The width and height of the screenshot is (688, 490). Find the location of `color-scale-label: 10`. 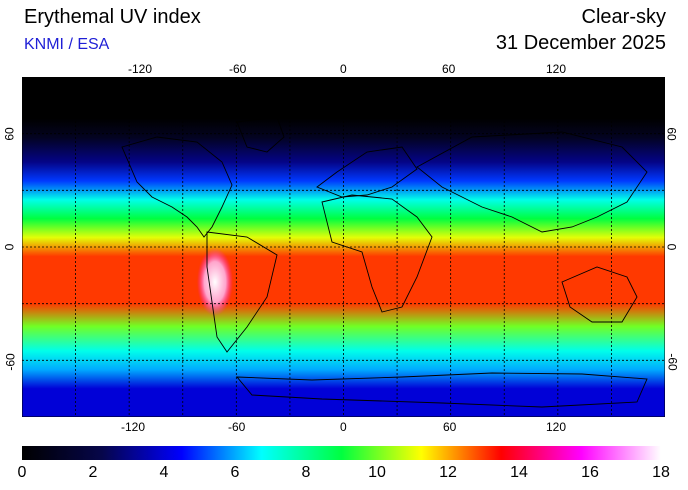

color-scale-label: 10 is located at coordinates (377, 472).